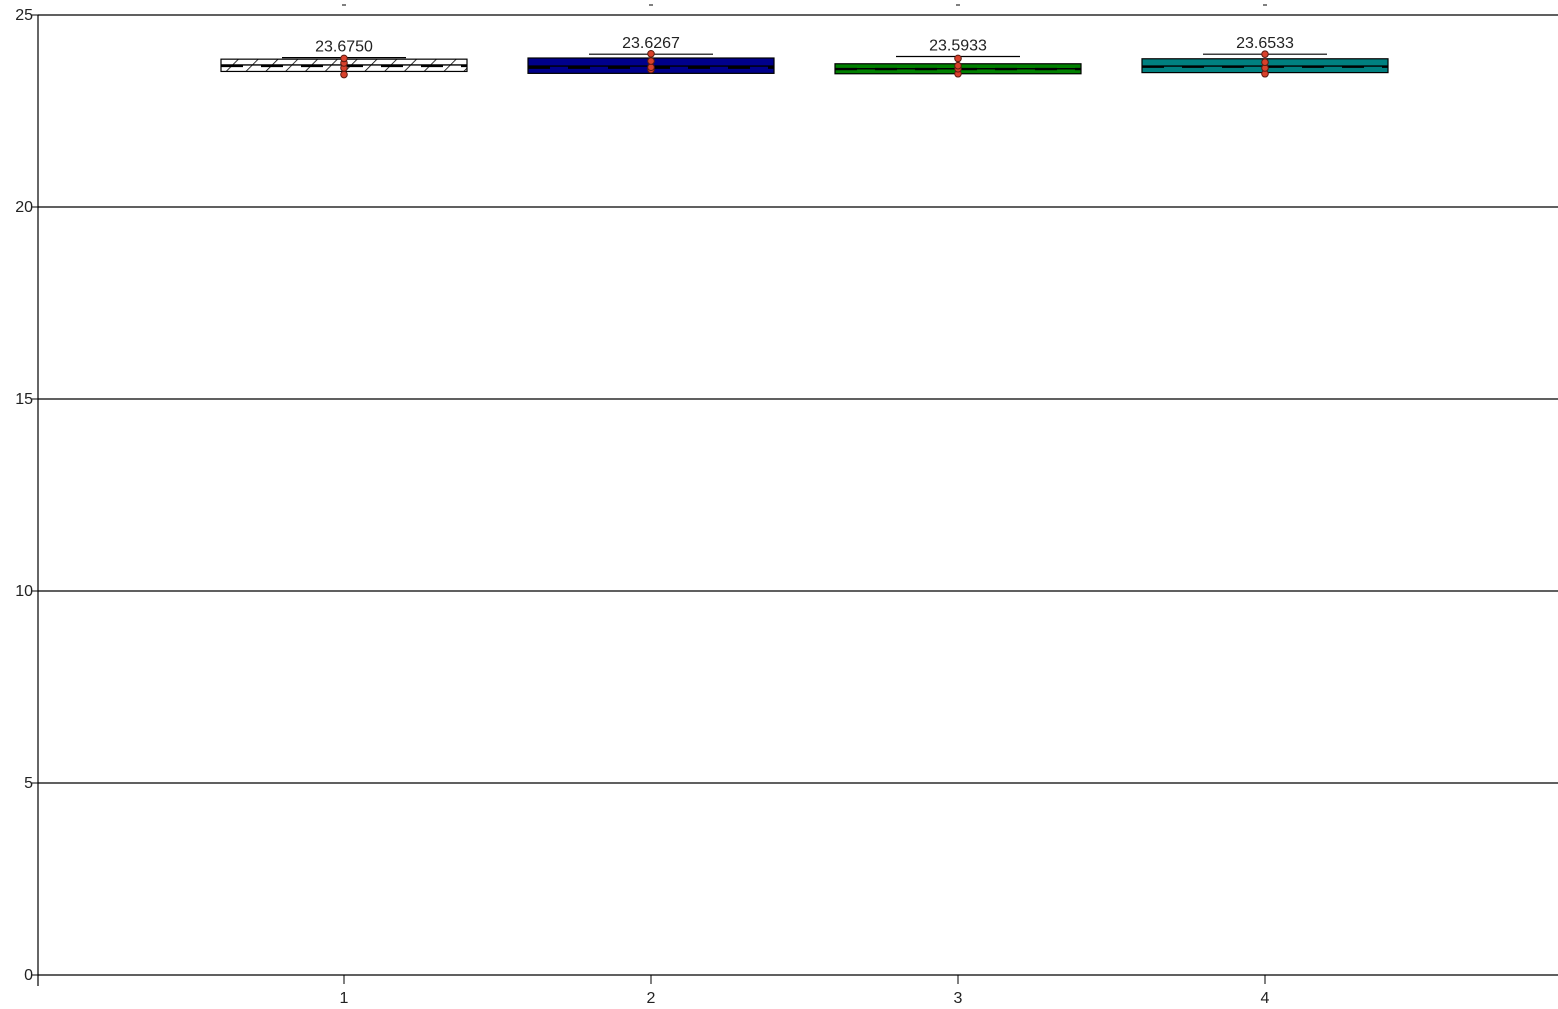  I want to click on box-group-2: 23.6267, so click(651, 54).